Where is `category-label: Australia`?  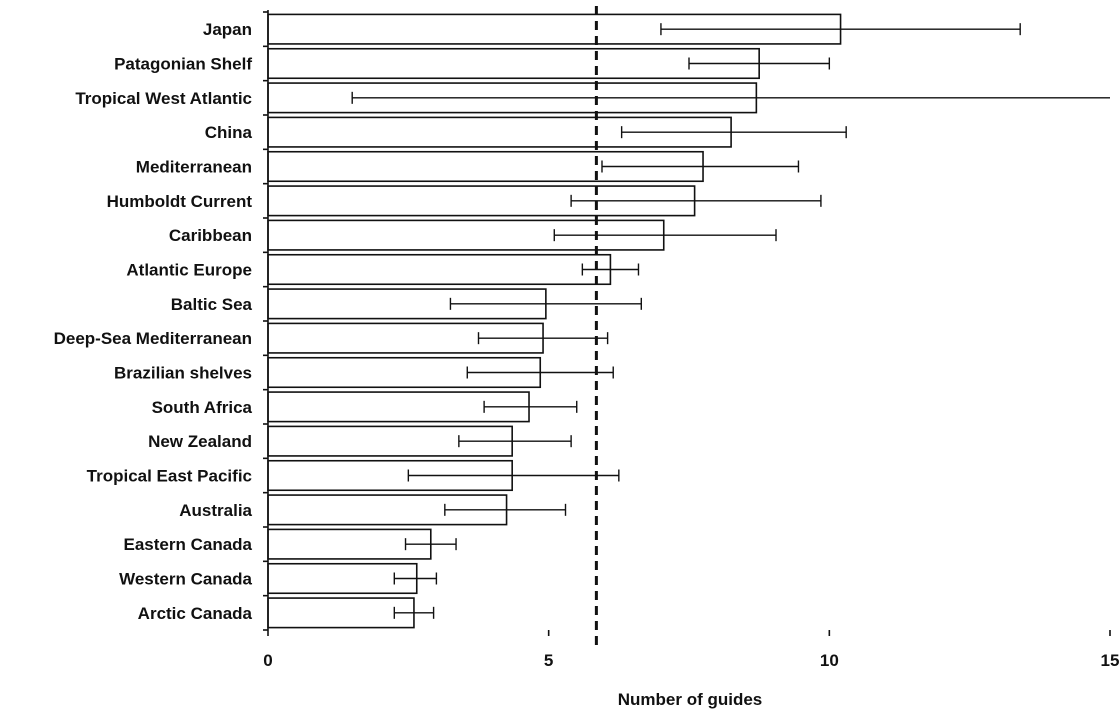
category-label: Australia is located at coordinates (215, 510).